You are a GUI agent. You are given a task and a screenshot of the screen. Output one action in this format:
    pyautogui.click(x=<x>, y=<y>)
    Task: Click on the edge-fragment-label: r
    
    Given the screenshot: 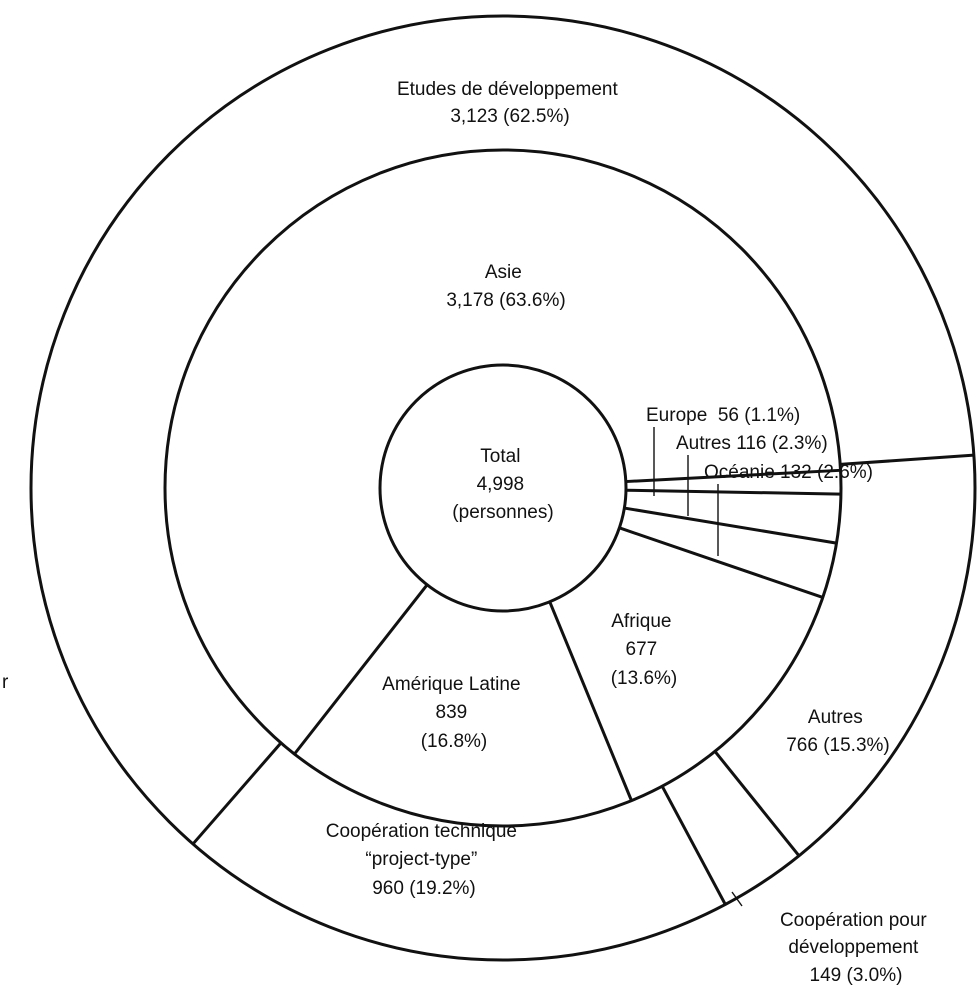 What is the action you would take?
    pyautogui.click(x=5, y=682)
    